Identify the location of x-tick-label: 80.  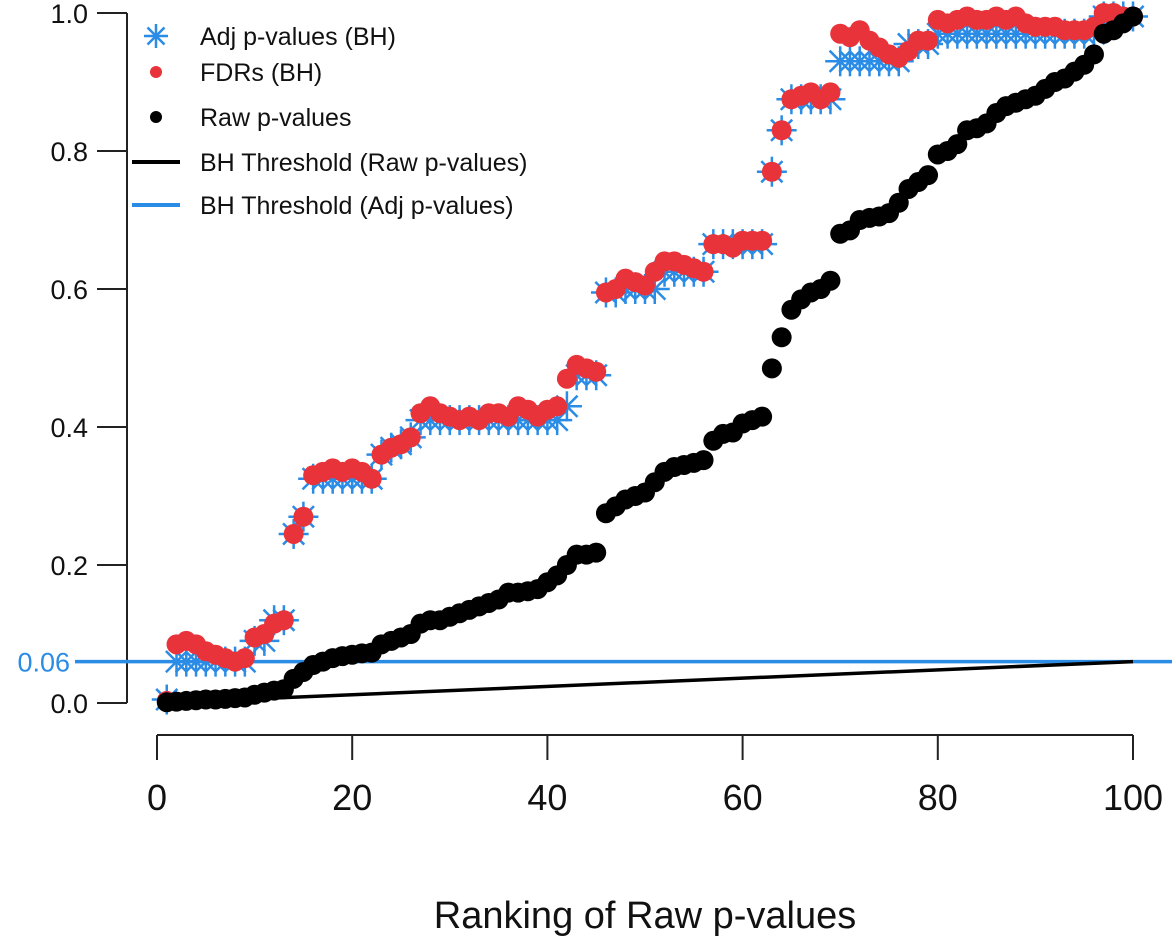
(938, 797).